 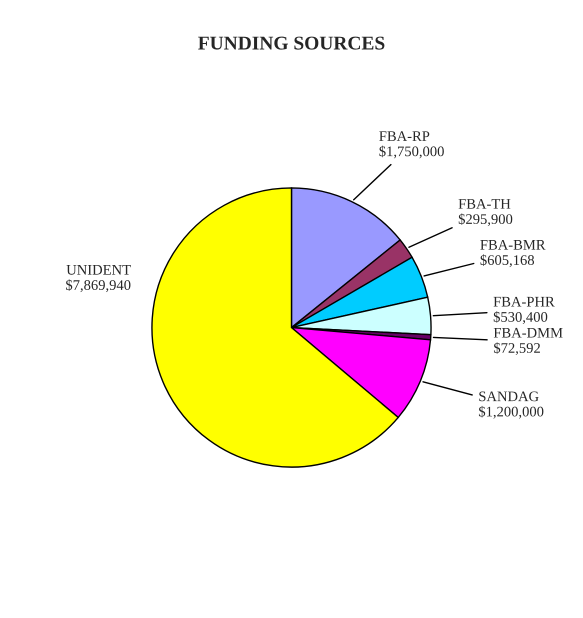 I want to click on slice-label: SANDAG, so click(x=509, y=396).